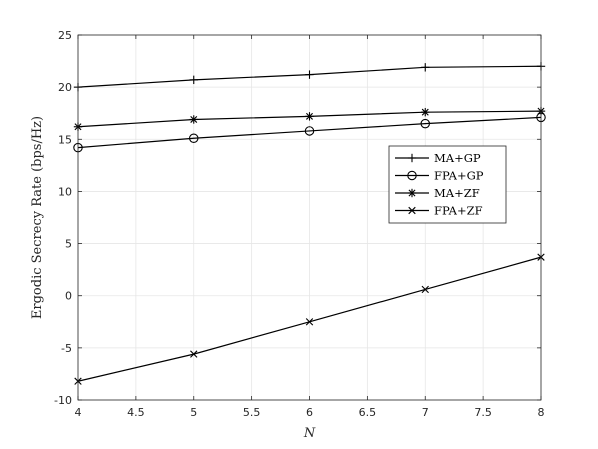 The width and height of the screenshot is (598, 449). I want to click on series-fpa-gp, so click(309, 132).